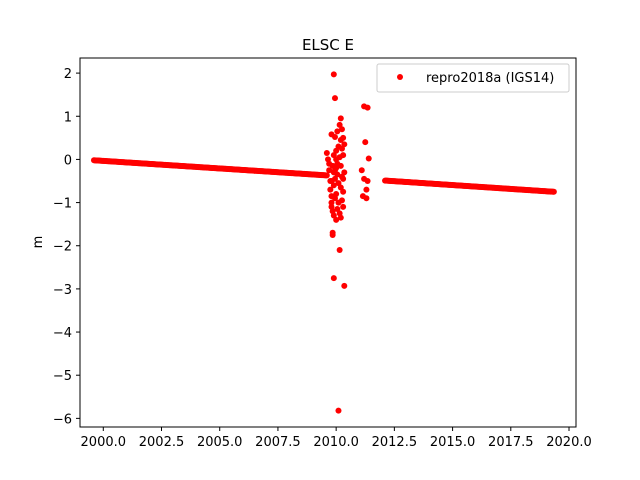 The width and height of the screenshot is (640, 480). I want to click on x-tick-label: 2020.0, so click(569, 442).